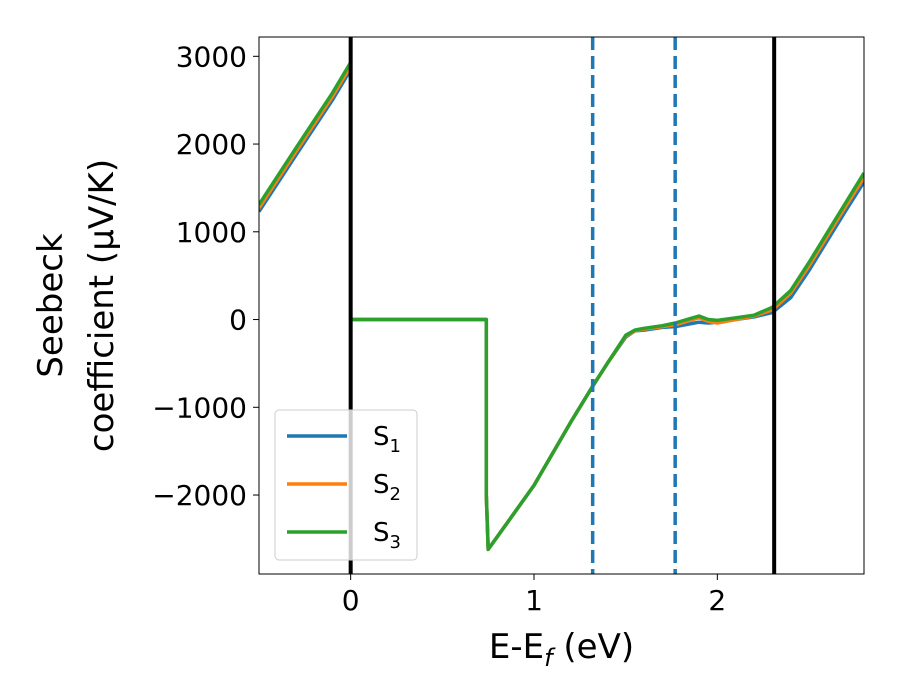 This screenshot has height=700, width=900. I want to click on y-axis-label-line2: coefficient (μV/K), so click(102, 305).